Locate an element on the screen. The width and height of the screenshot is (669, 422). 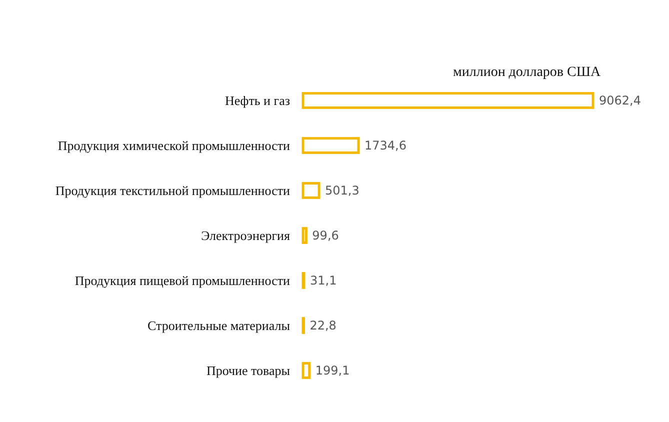
data-label: 31,1 is located at coordinates (323, 281).